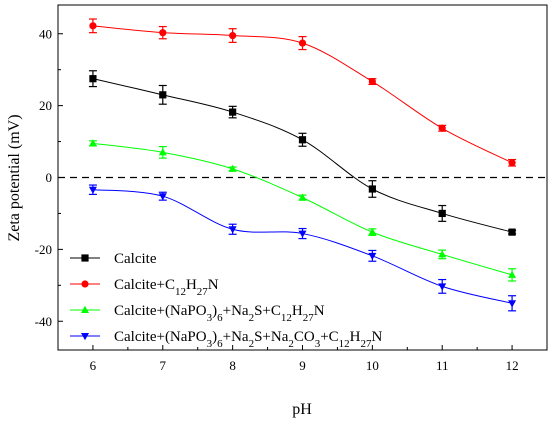 This screenshot has width=550, height=424. I want to click on legend-item: Calcite+C12H27N, so click(144, 287).